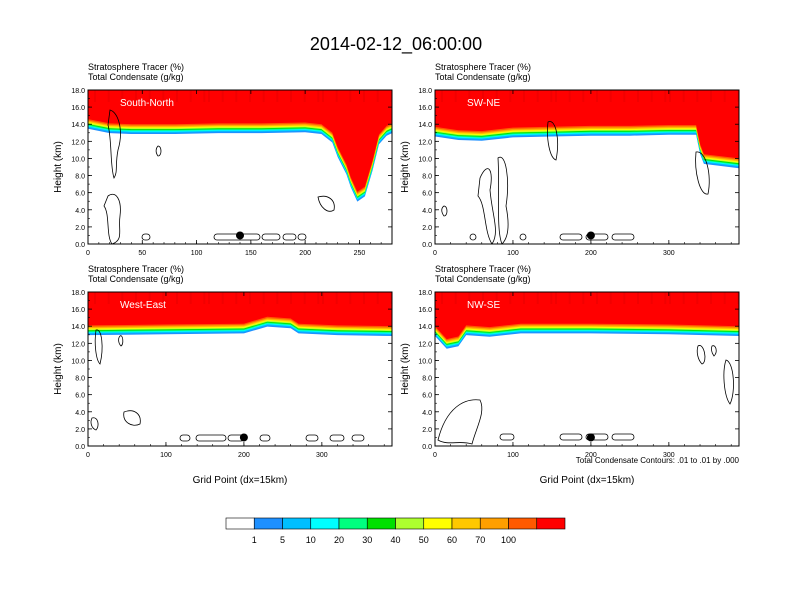  Describe the element at coordinates (425, 142) in the screenshot. I see `y-tick-label: 12.0` at that location.